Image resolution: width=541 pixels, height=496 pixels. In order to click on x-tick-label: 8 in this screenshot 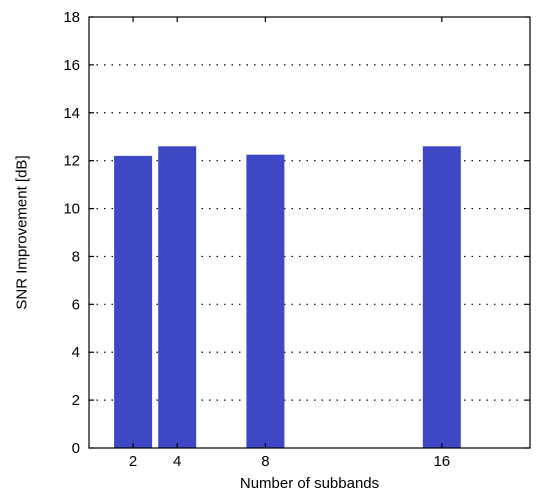, I will do `click(265, 461)`.